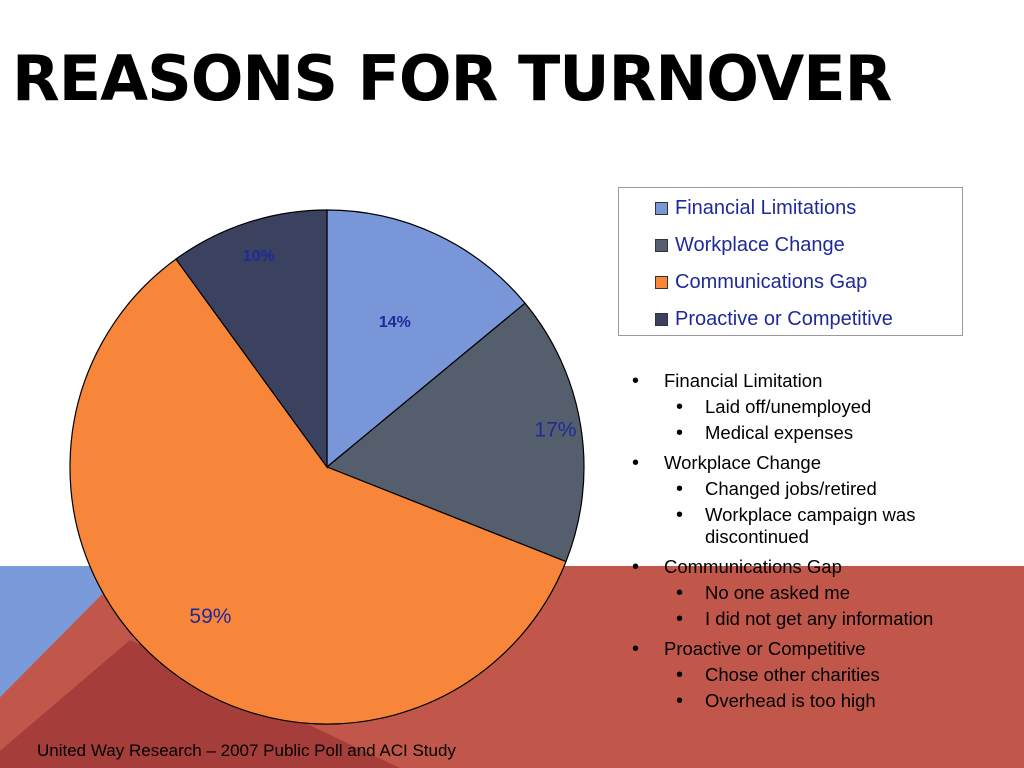 Image resolution: width=1024 pixels, height=768 pixels. I want to click on slide-title: REASONS FOR TURNOVER, so click(452, 78).